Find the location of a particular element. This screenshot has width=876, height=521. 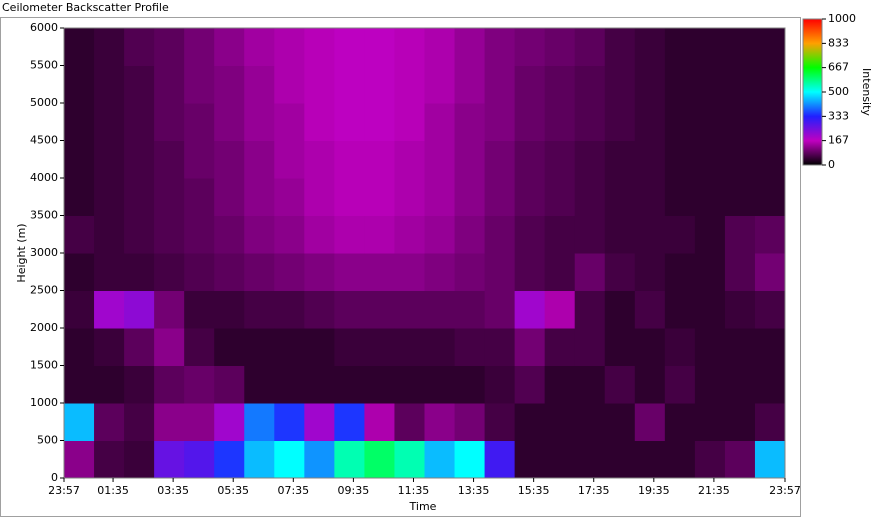

x-tick-label: 21:35 is located at coordinates (714, 490).